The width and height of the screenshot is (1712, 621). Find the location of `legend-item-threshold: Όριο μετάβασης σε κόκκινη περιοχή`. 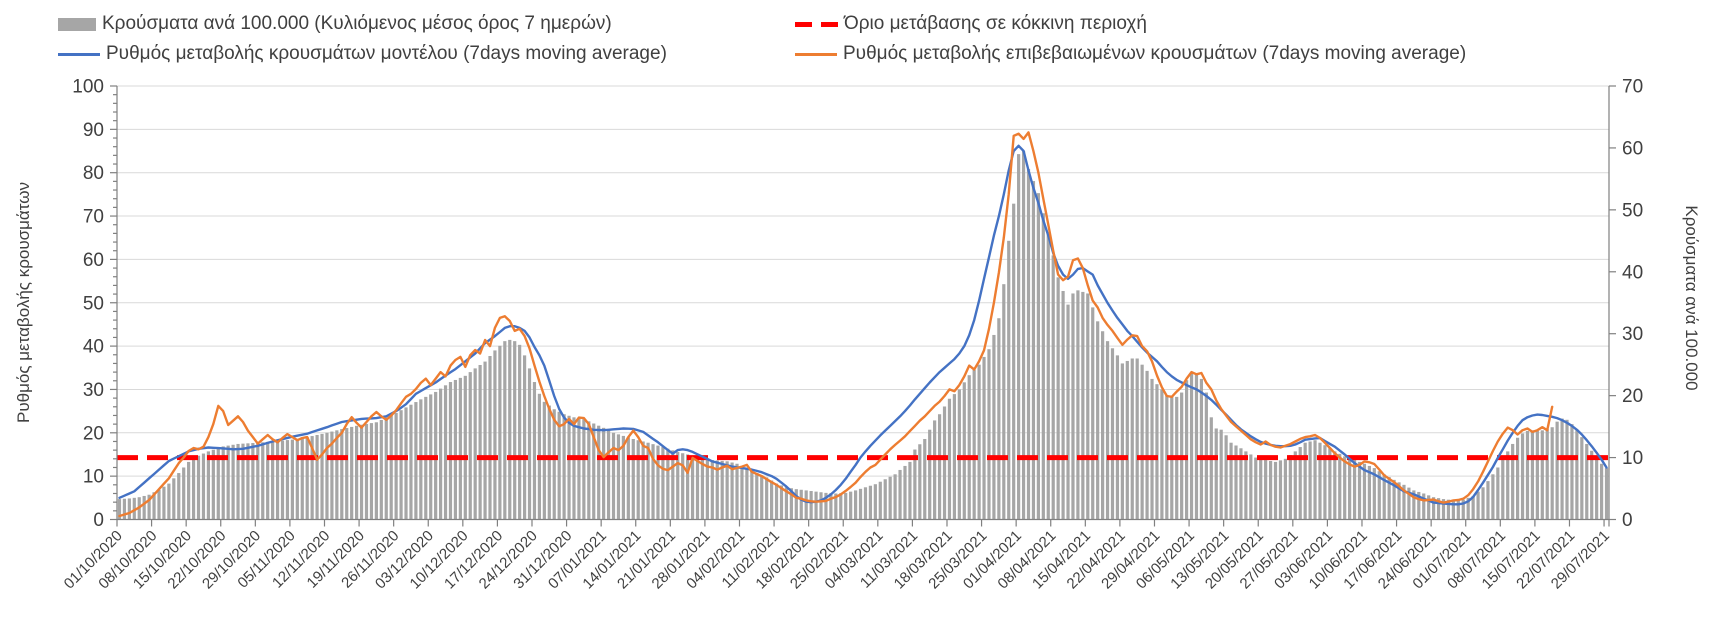

legend-item-threshold: Όριο μετάβασης σε κόκκινη περιοχή is located at coordinates (971, 24).